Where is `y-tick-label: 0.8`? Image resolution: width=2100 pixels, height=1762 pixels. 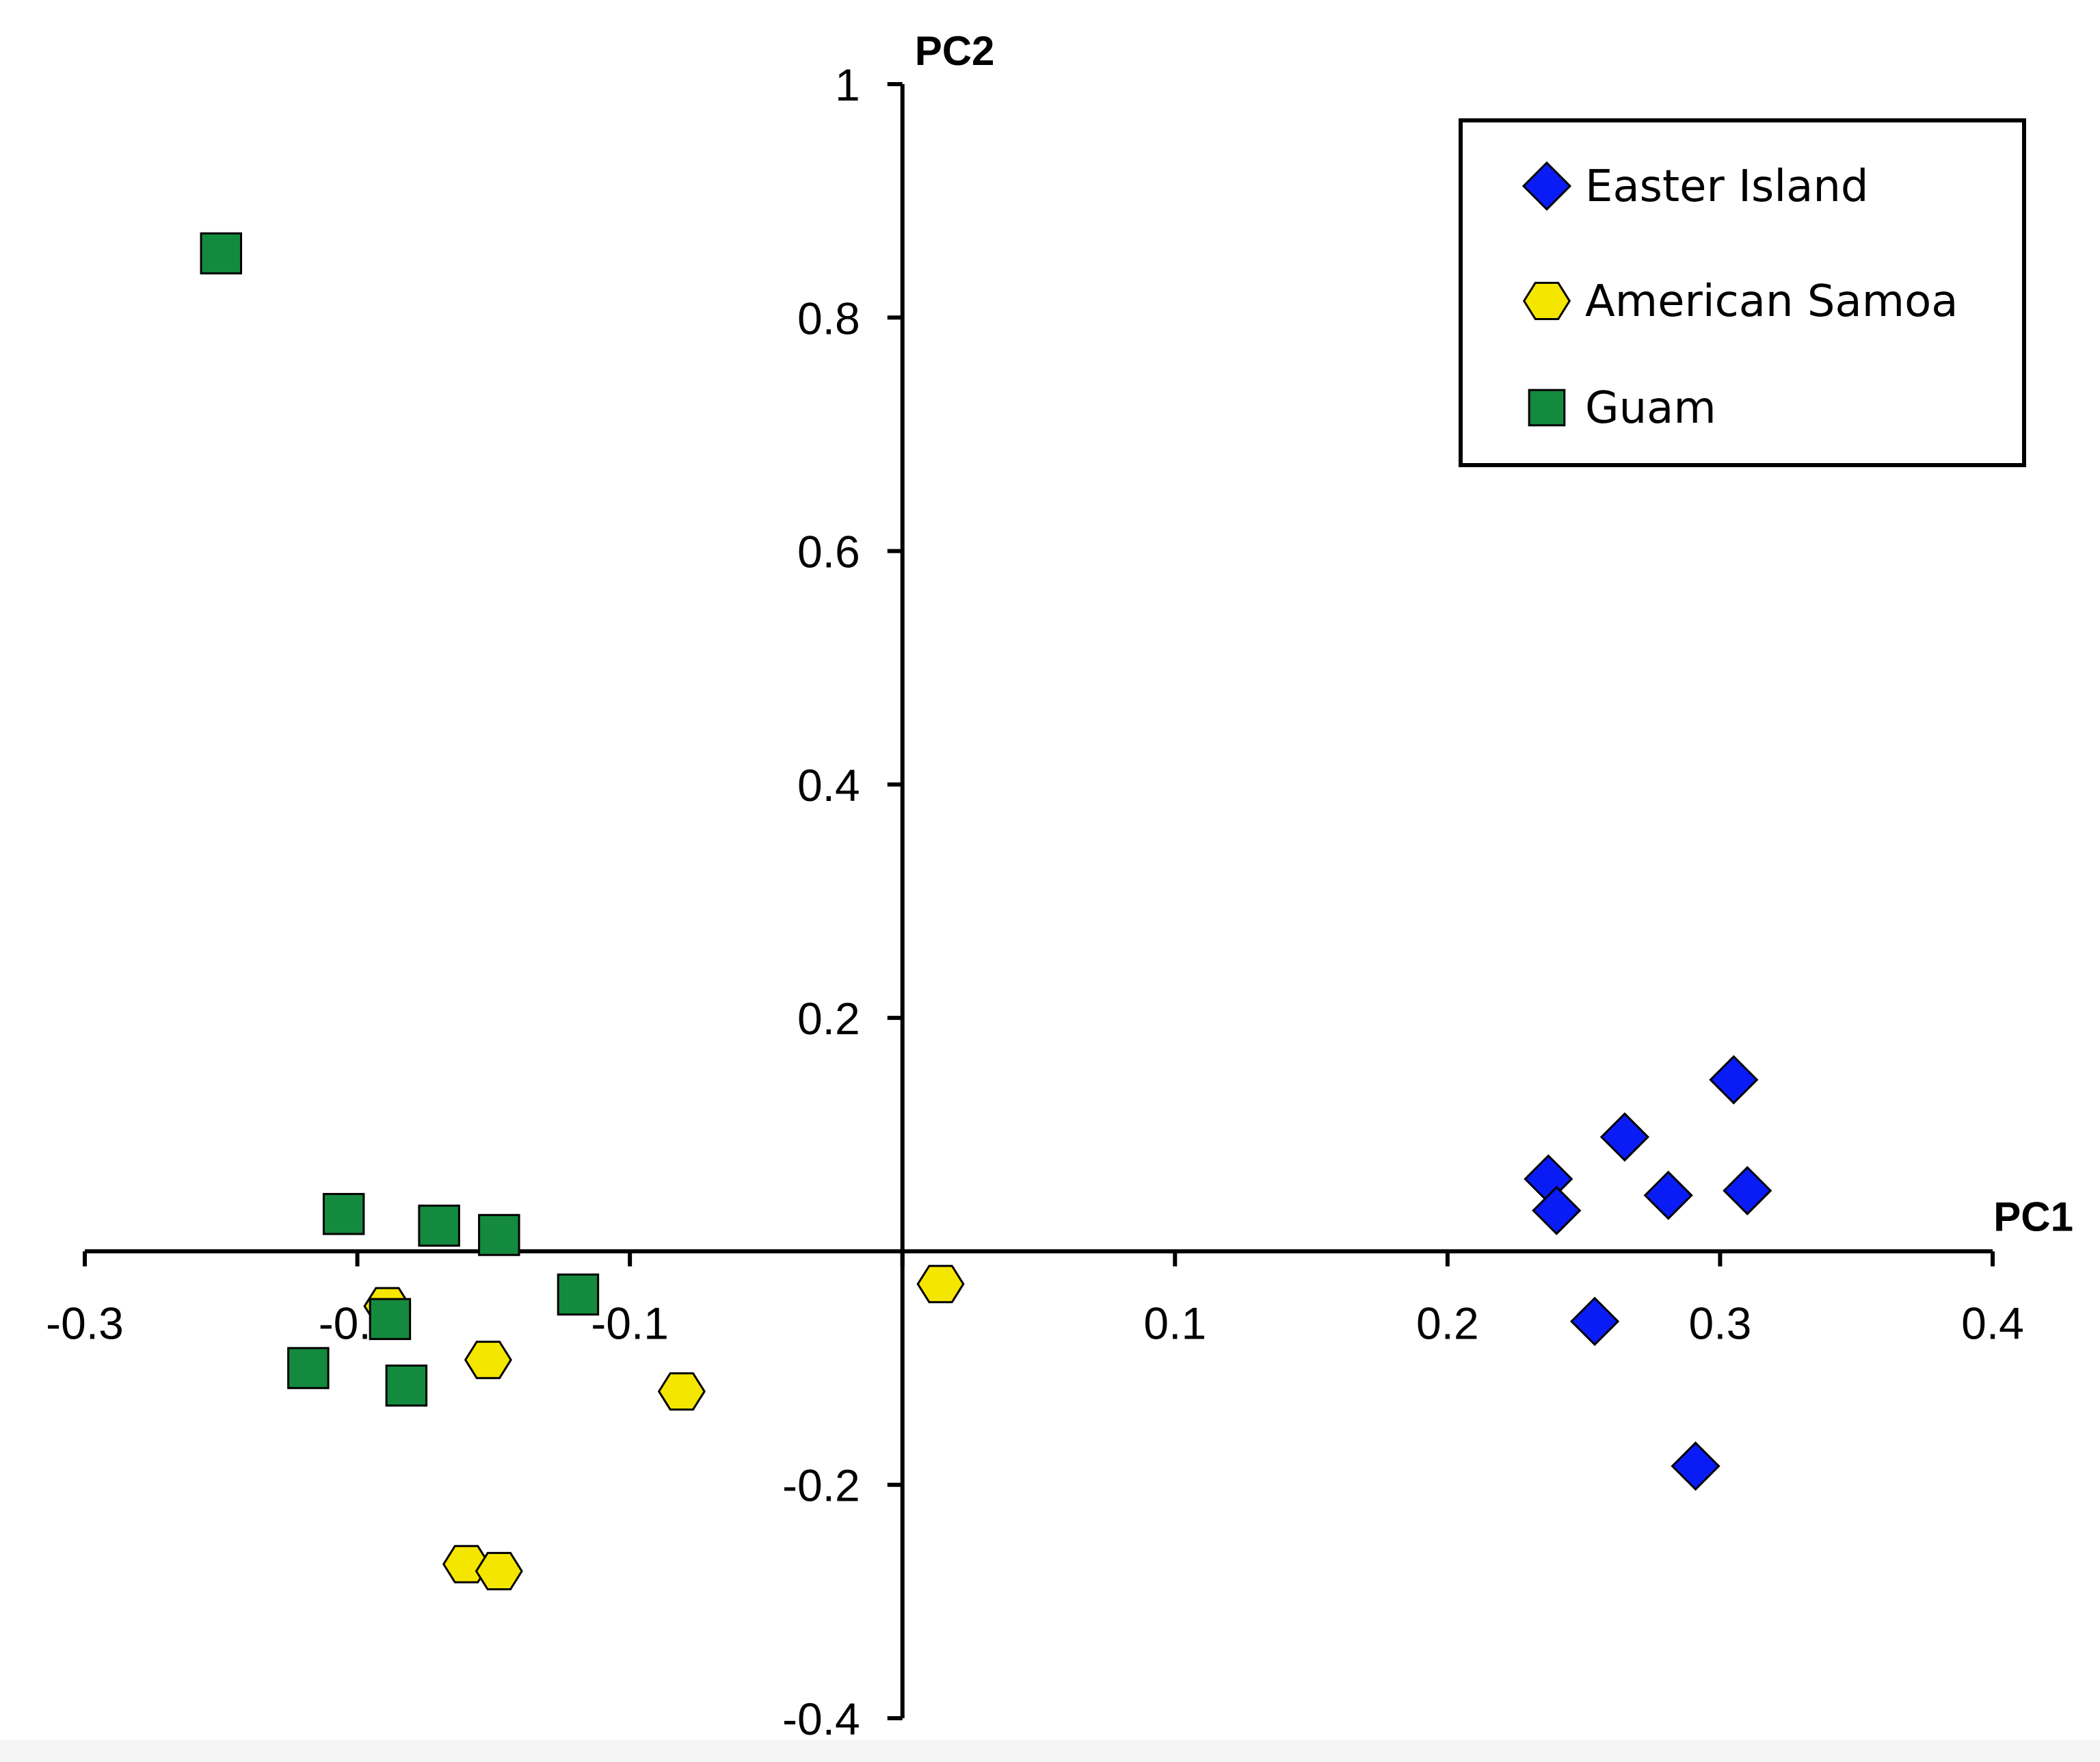
y-tick-label: 0.8 is located at coordinates (829, 318).